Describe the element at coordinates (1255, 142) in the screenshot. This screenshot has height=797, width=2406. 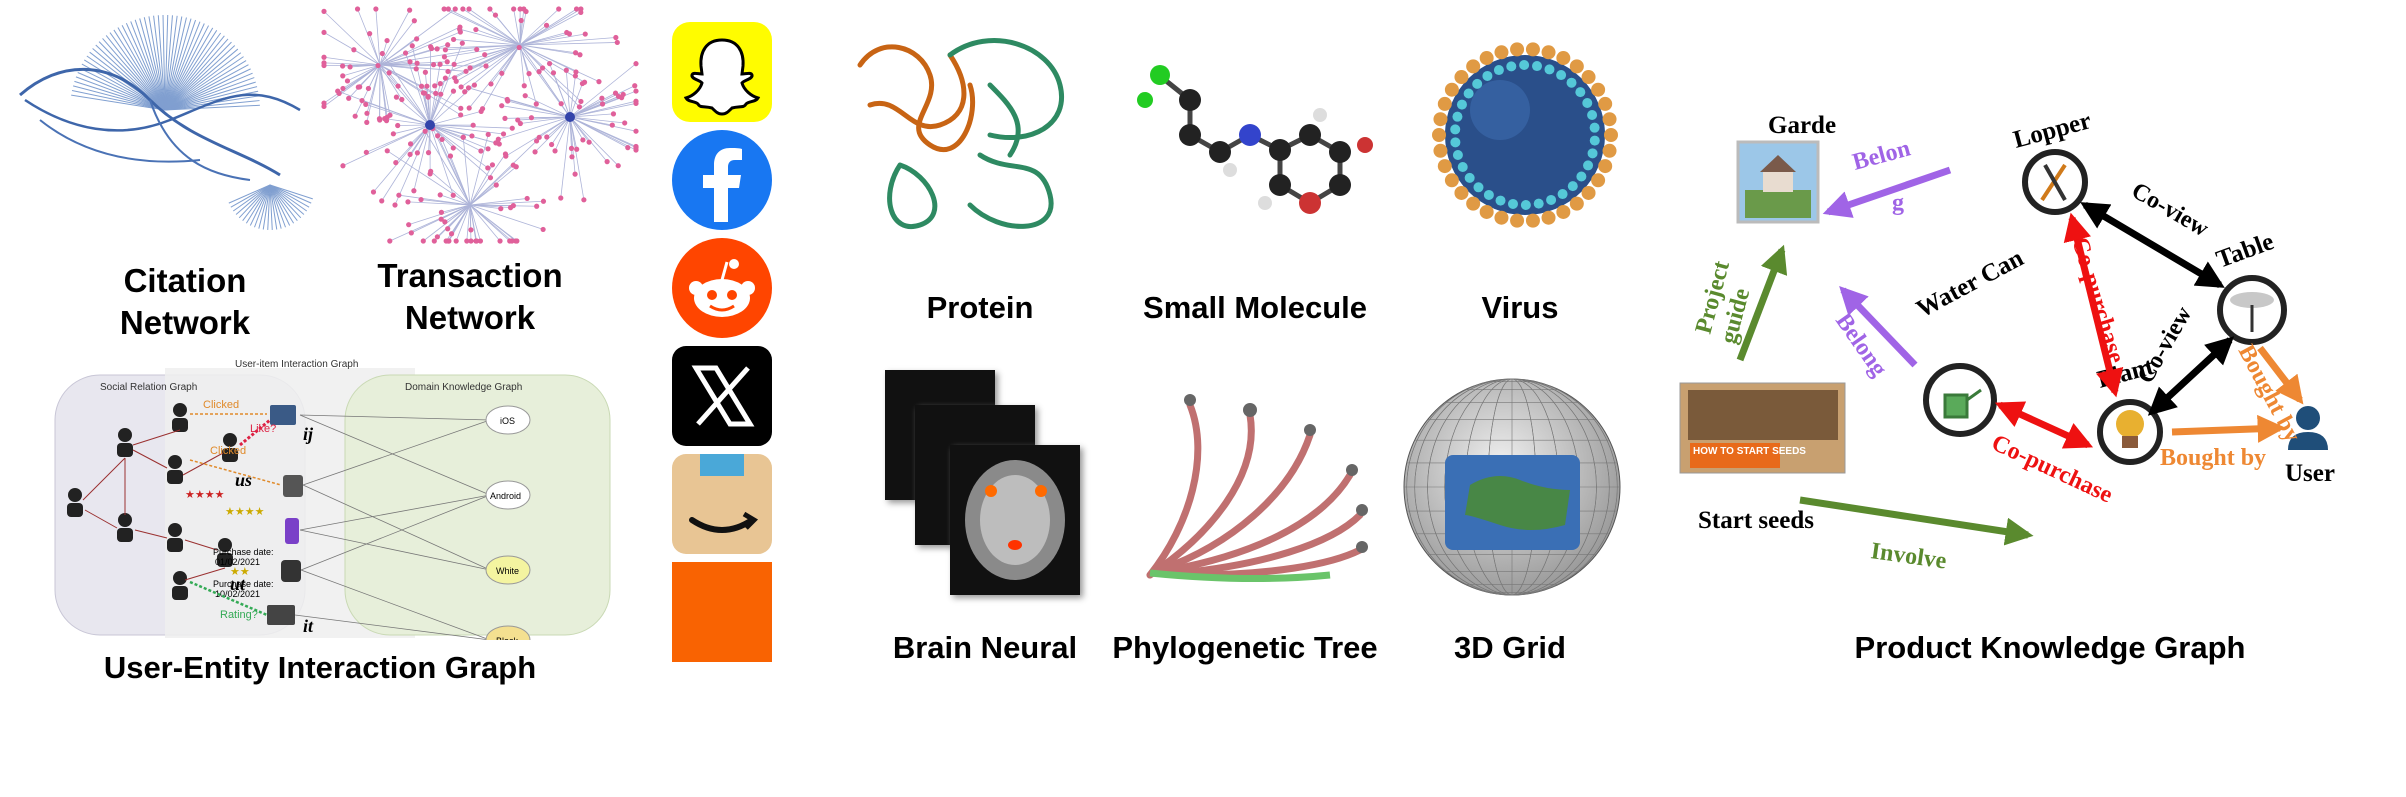
I see `small-molecule-graphic` at that location.